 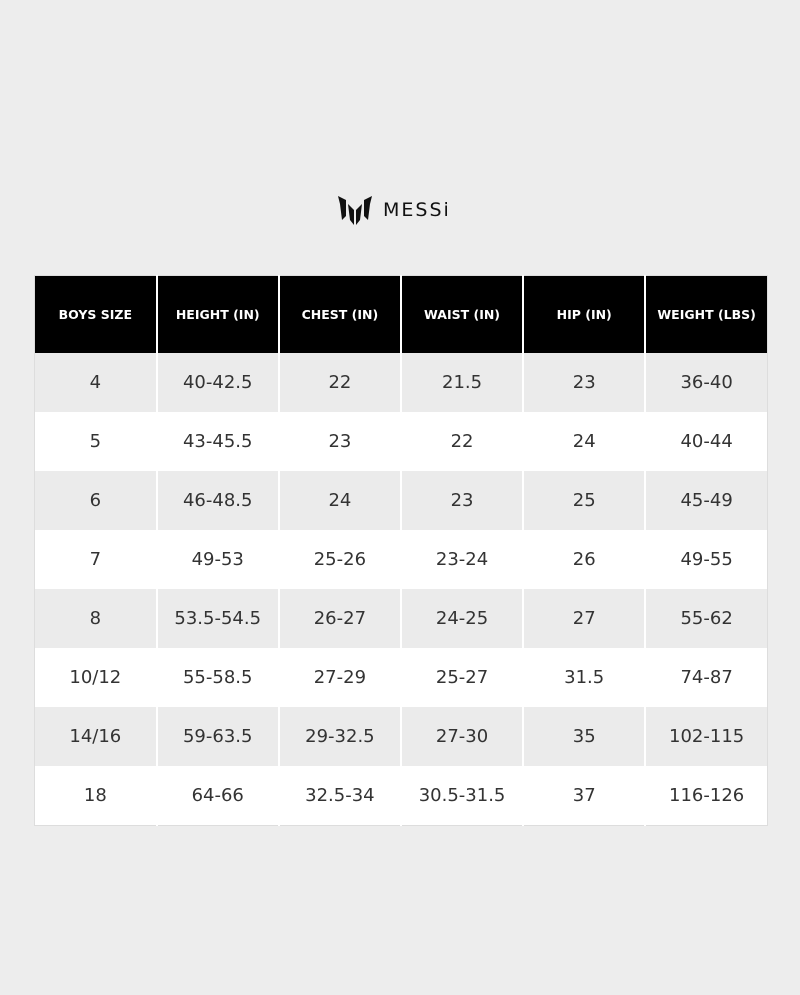 What do you see at coordinates (706, 677) in the screenshot?
I see `table-cell: 74-87` at bounding box center [706, 677].